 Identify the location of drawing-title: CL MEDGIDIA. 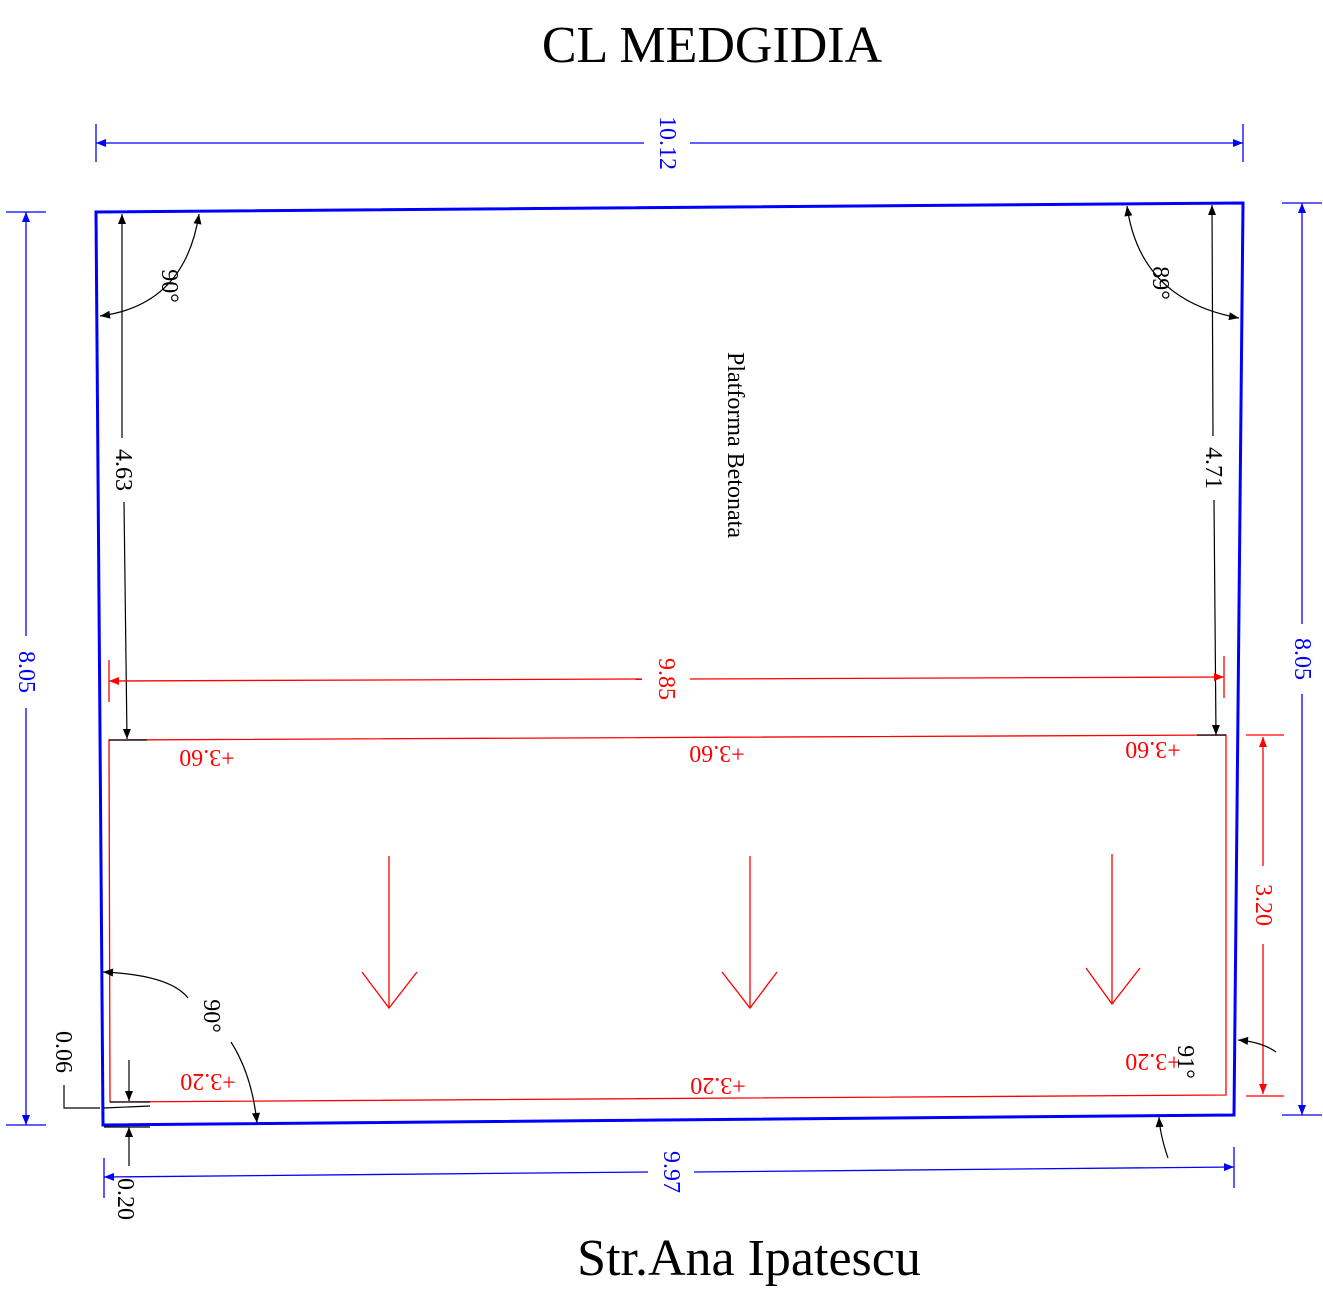
(712, 45).